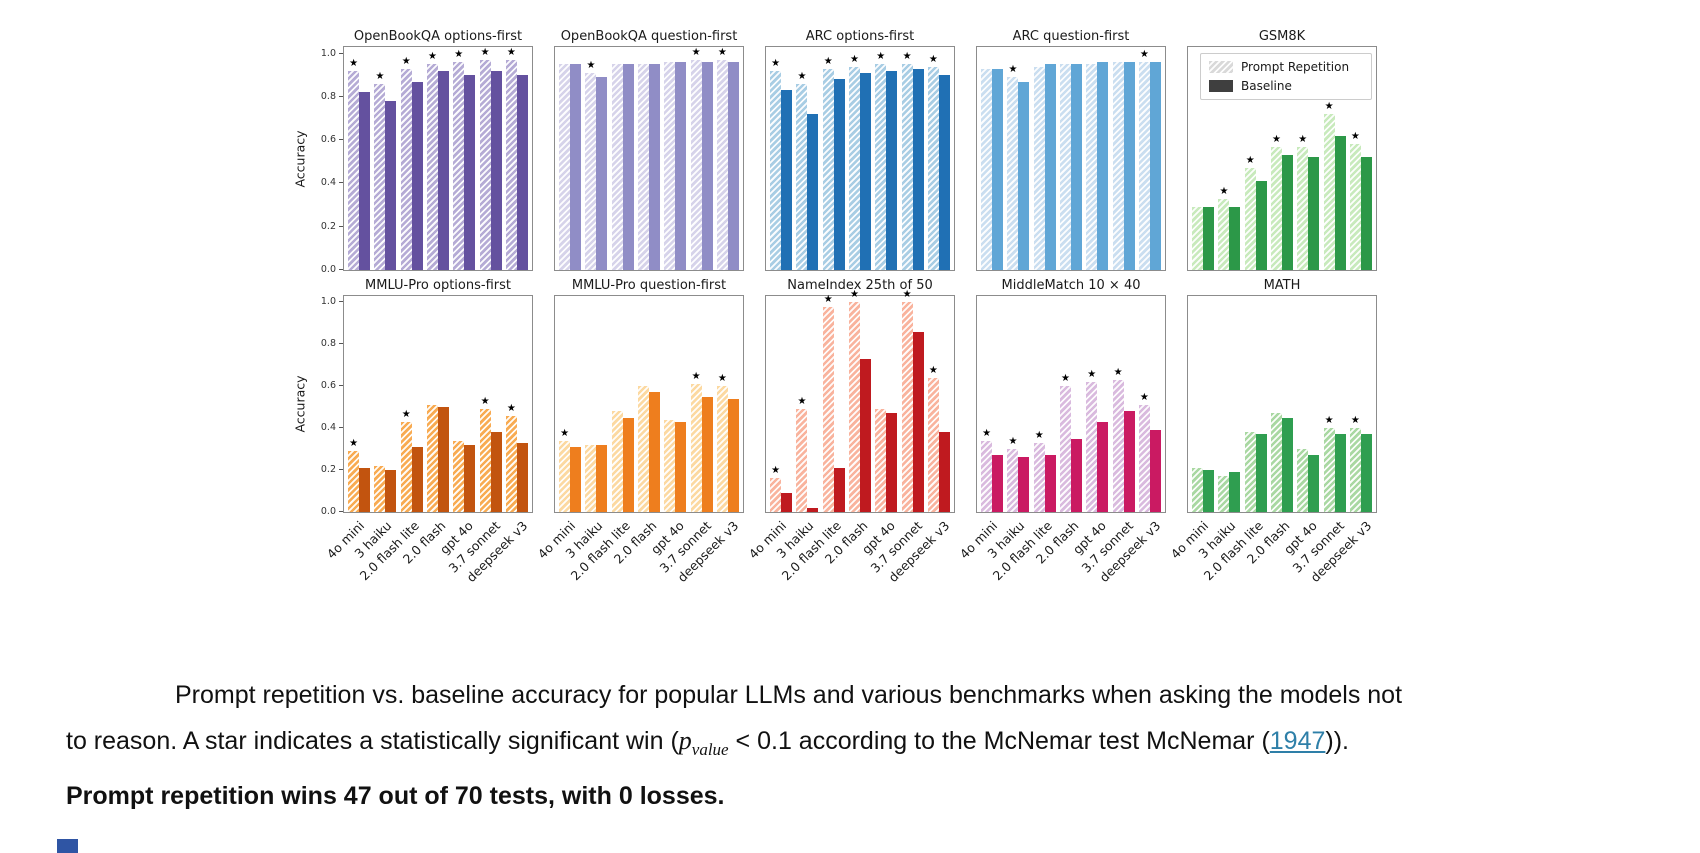 This screenshot has height=853, width=1700. Describe the element at coordinates (328, 302) in the screenshot. I see `y-tick-label: 1.0` at that location.